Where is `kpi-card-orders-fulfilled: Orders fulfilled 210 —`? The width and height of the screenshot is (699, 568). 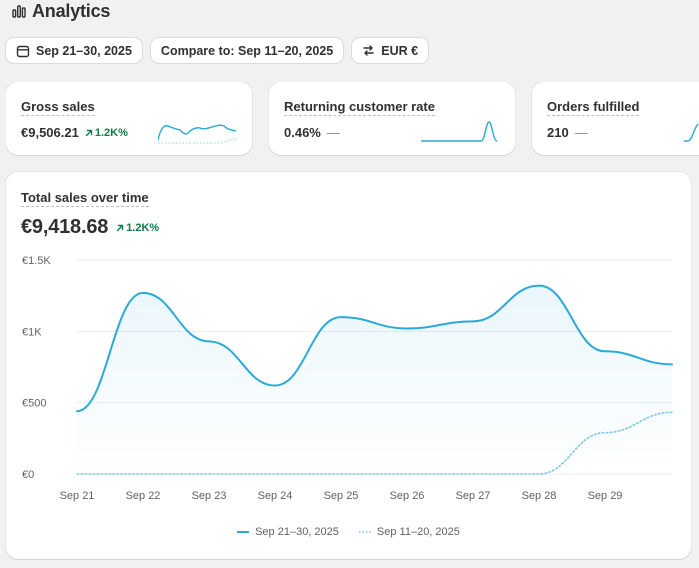 kpi-card-orders-fulfilled: Orders fulfilled 210 — is located at coordinates (615, 118).